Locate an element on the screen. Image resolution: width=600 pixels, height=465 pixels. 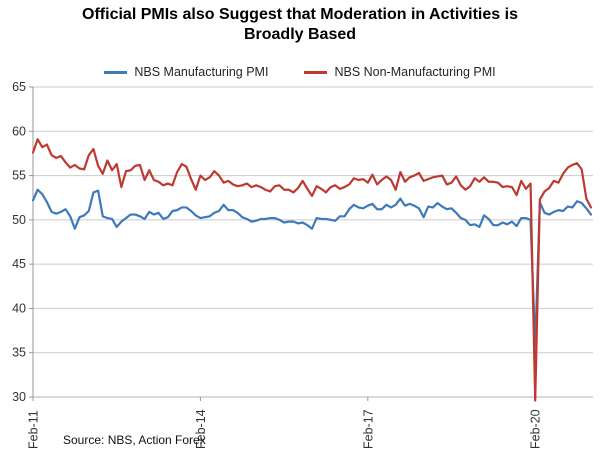
svg-text: 50 is located at coordinates (19, 220).